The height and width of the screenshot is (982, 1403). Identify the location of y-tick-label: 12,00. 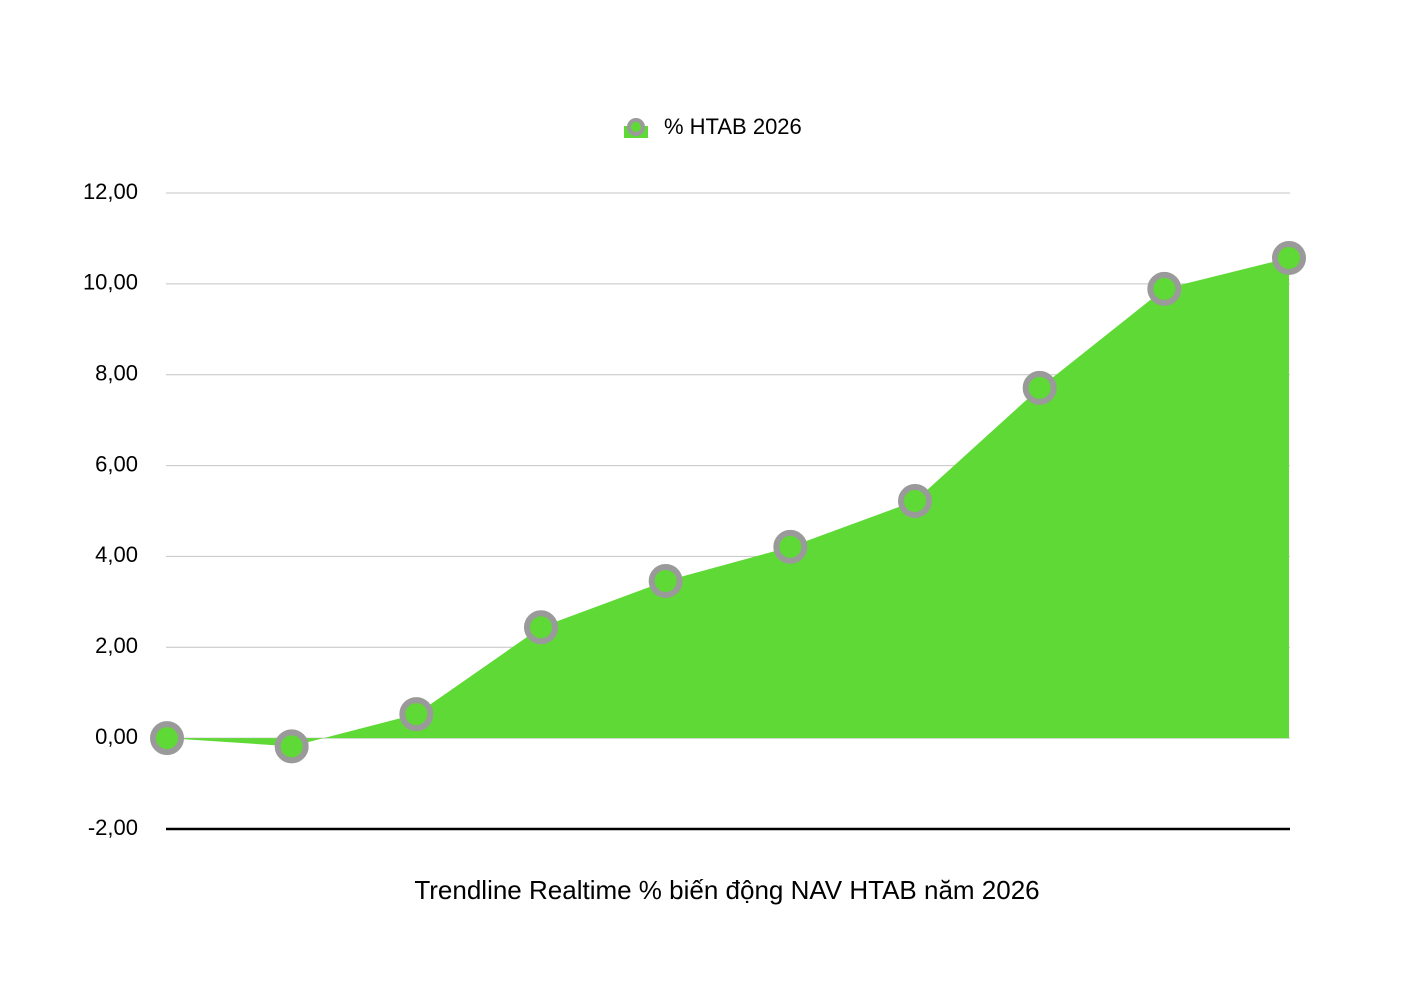
(110, 191).